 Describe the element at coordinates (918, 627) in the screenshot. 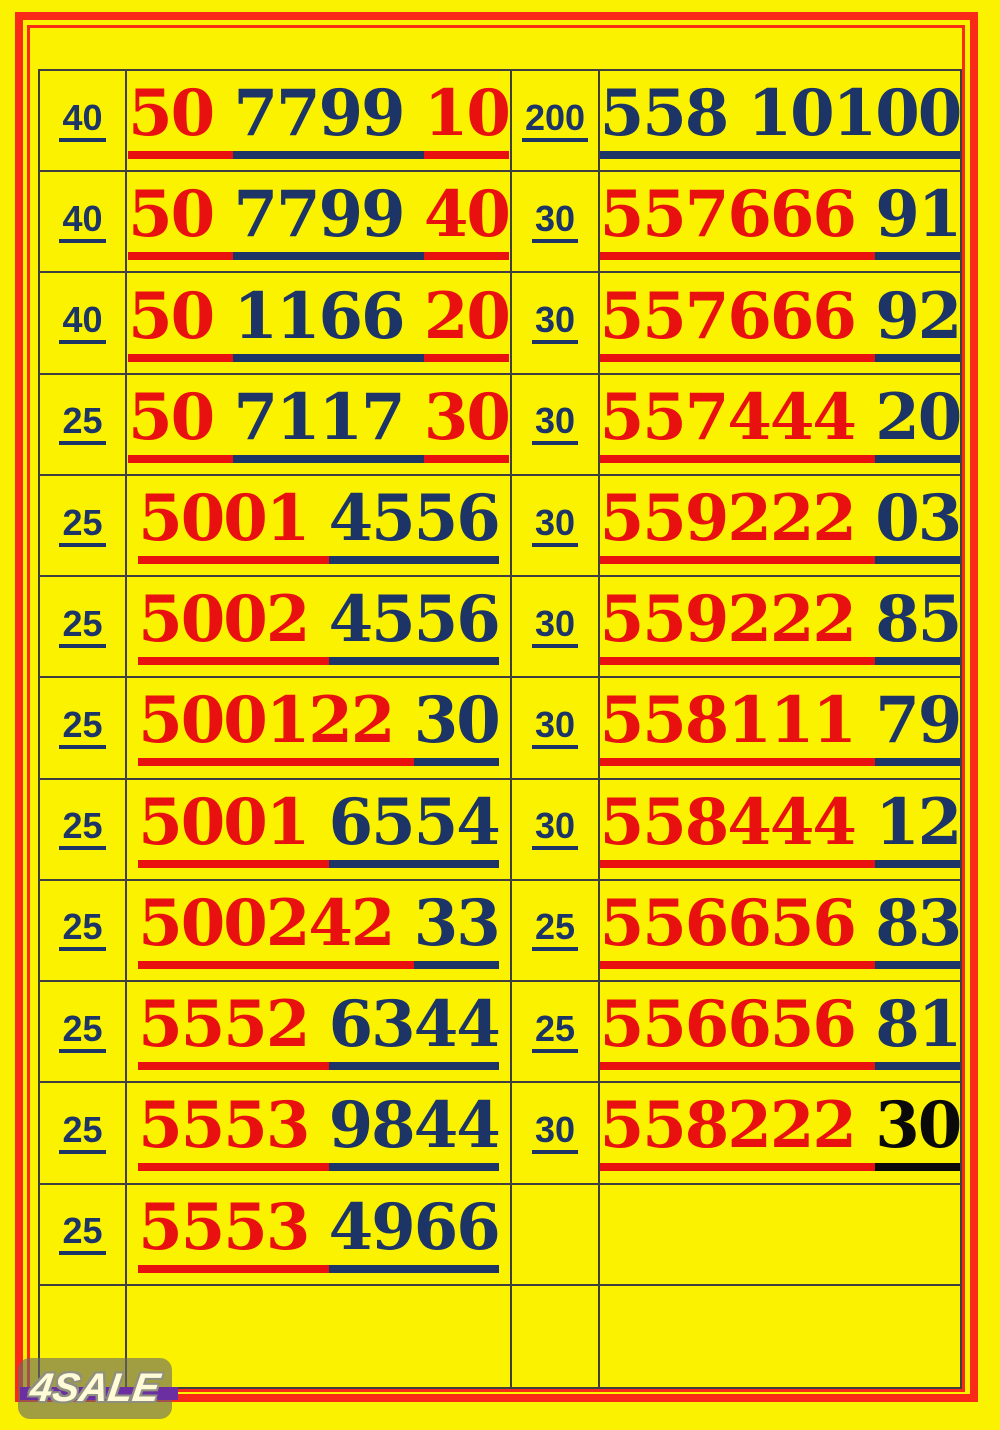

I see `phone-number-segment: 85` at that location.